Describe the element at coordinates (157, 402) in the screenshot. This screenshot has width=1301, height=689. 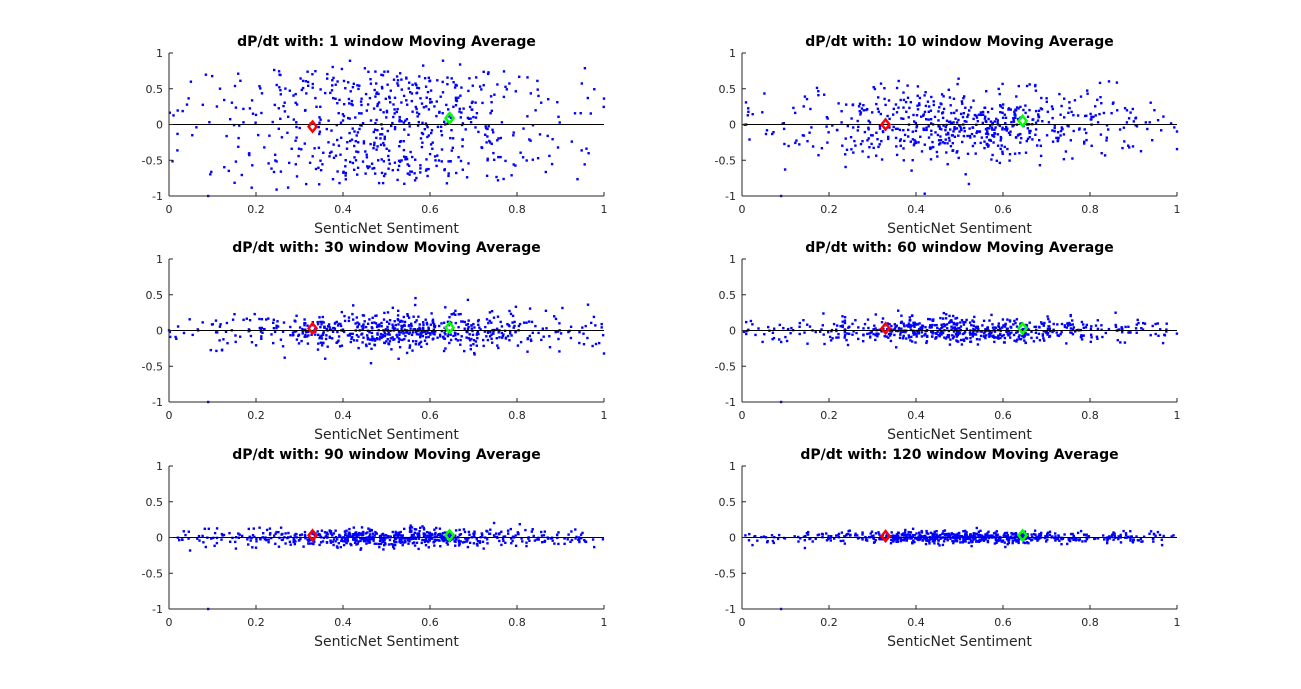
I see `y-tick-label: -1` at that location.